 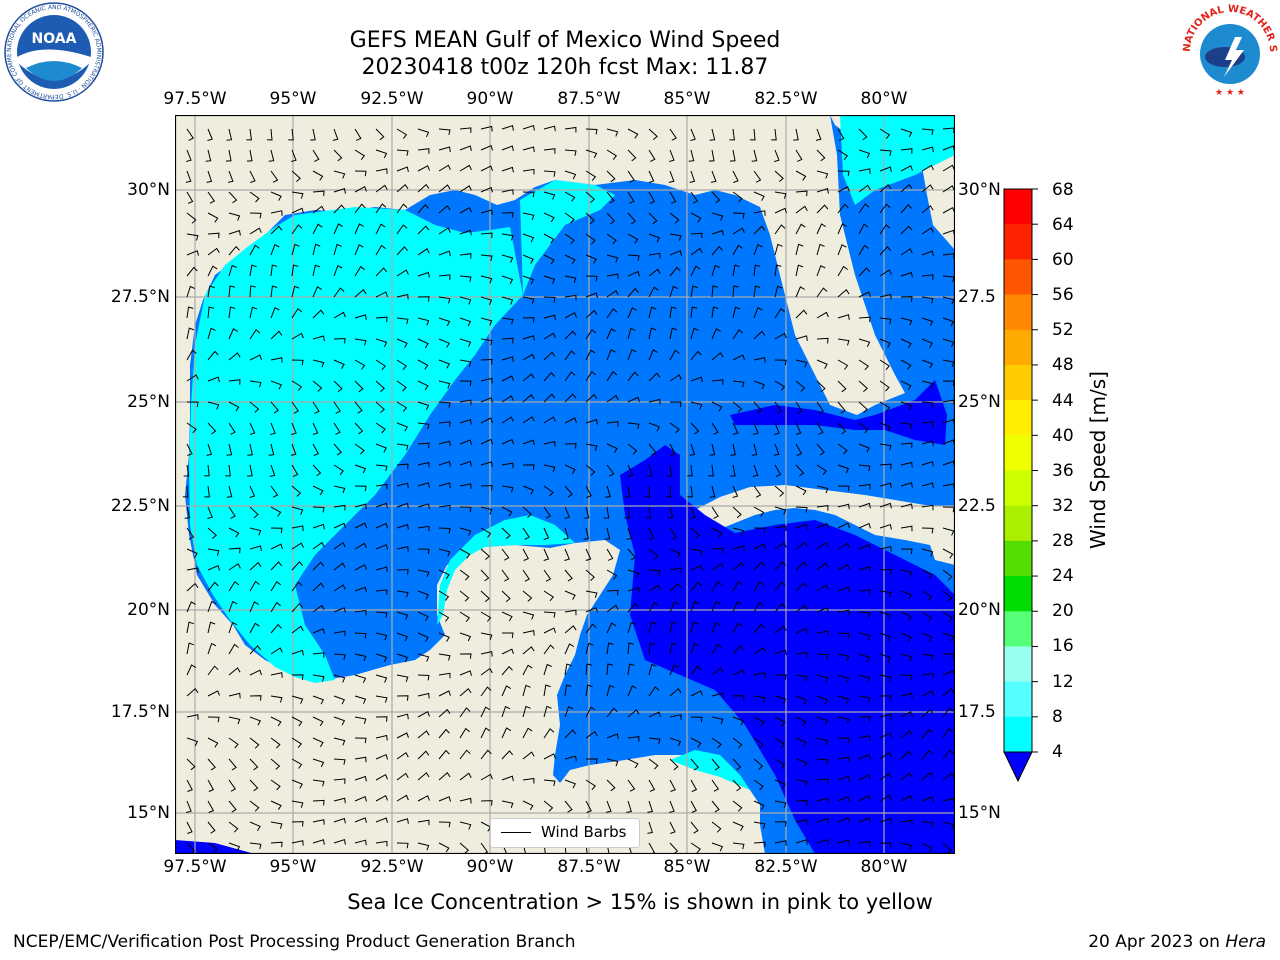 I want to click on legend-line-icon, so click(x=516, y=832).